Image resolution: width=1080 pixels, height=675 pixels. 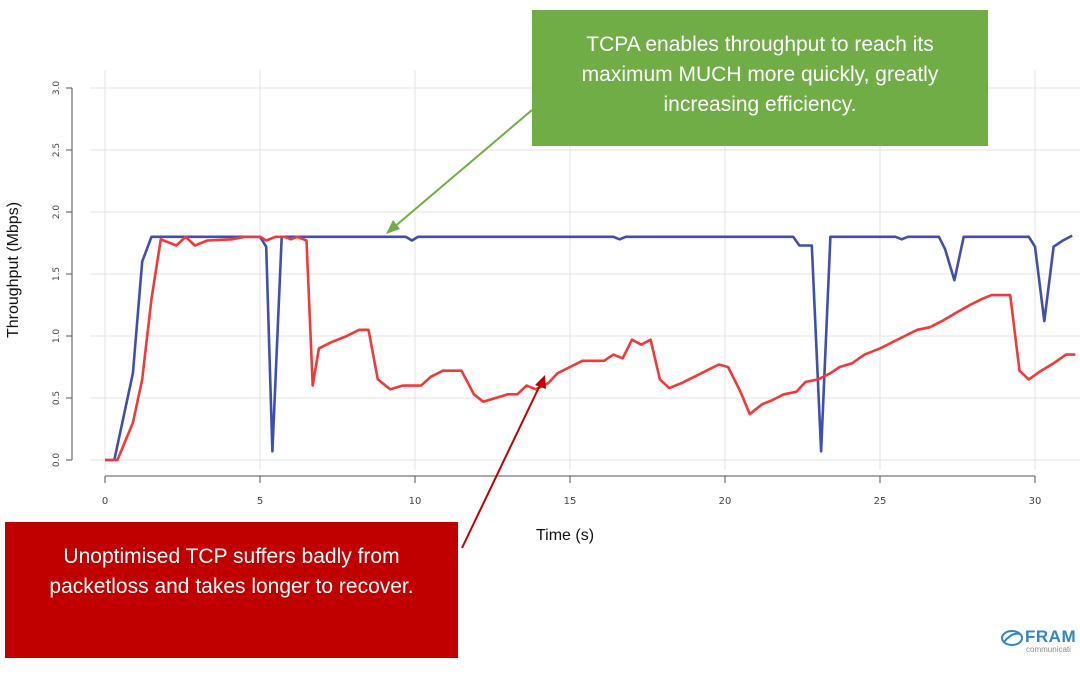 What do you see at coordinates (462, 169) in the screenshot?
I see `green-arrow` at bounding box center [462, 169].